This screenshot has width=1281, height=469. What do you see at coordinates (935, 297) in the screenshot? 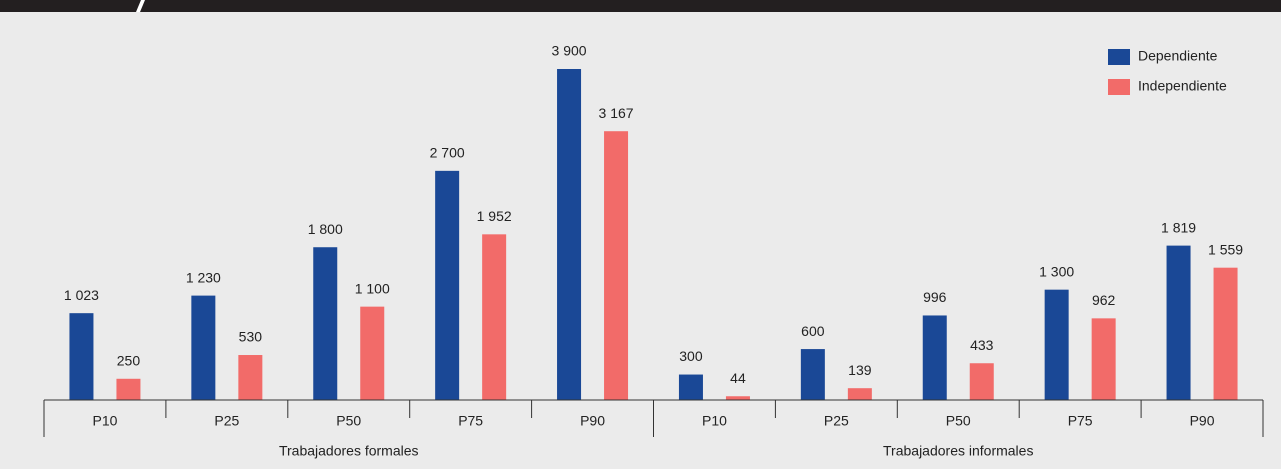
I see `value-label: 996` at bounding box center [935, 297].